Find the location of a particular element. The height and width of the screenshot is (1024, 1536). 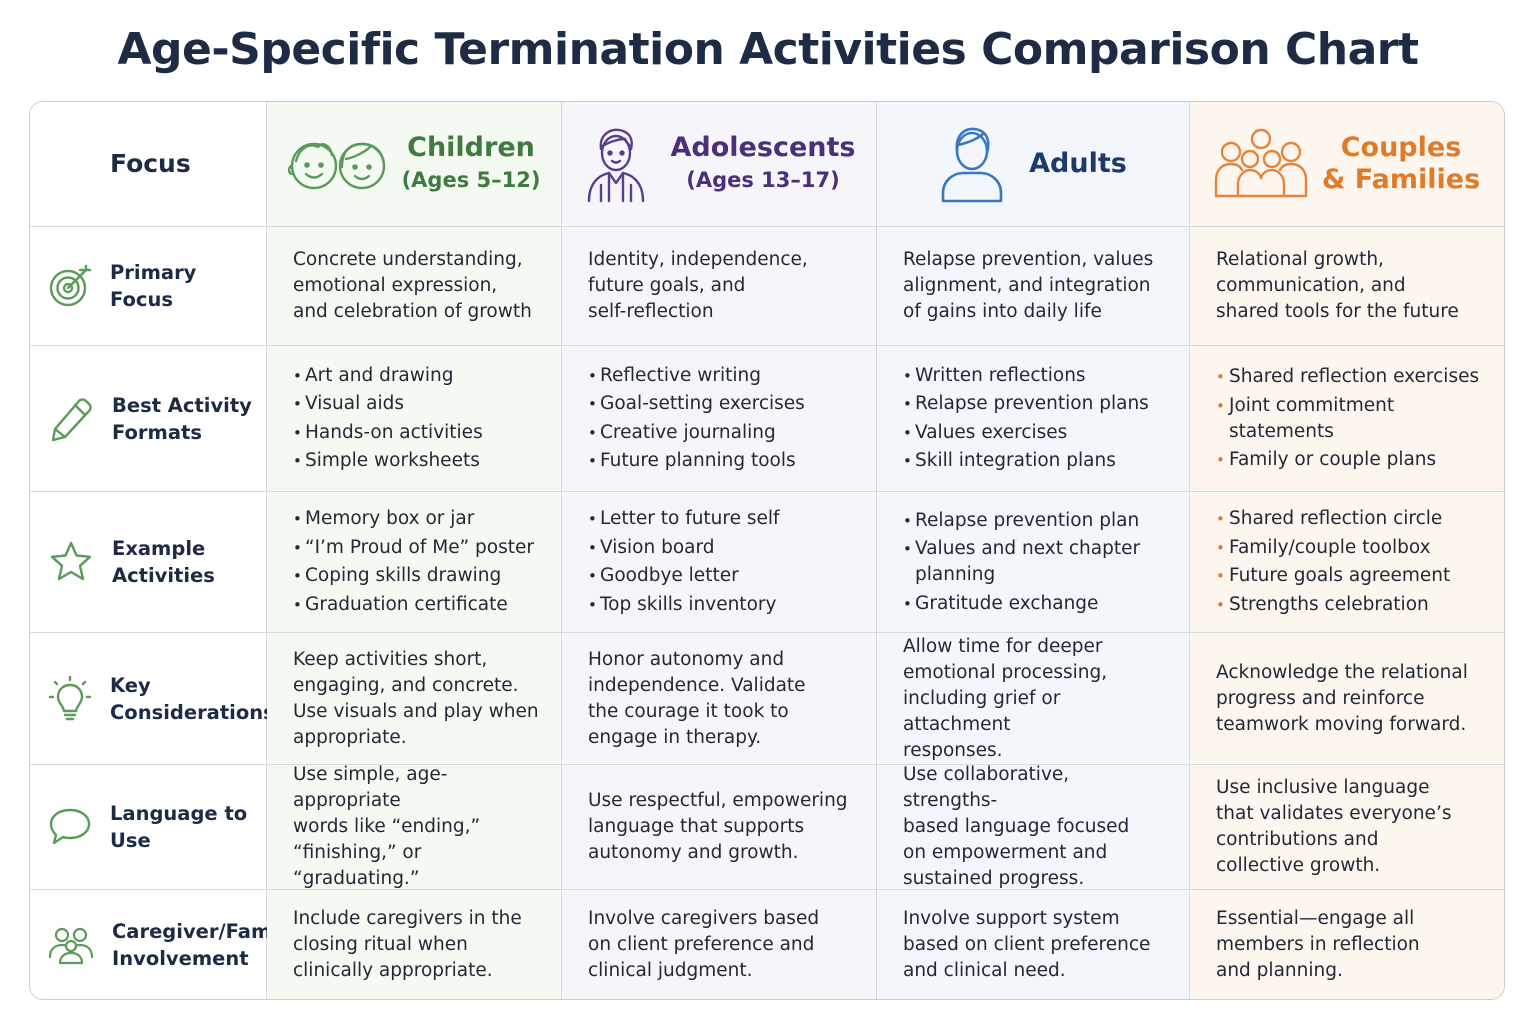

list-item: Goodbye letter is located at coordinates (721, 576).